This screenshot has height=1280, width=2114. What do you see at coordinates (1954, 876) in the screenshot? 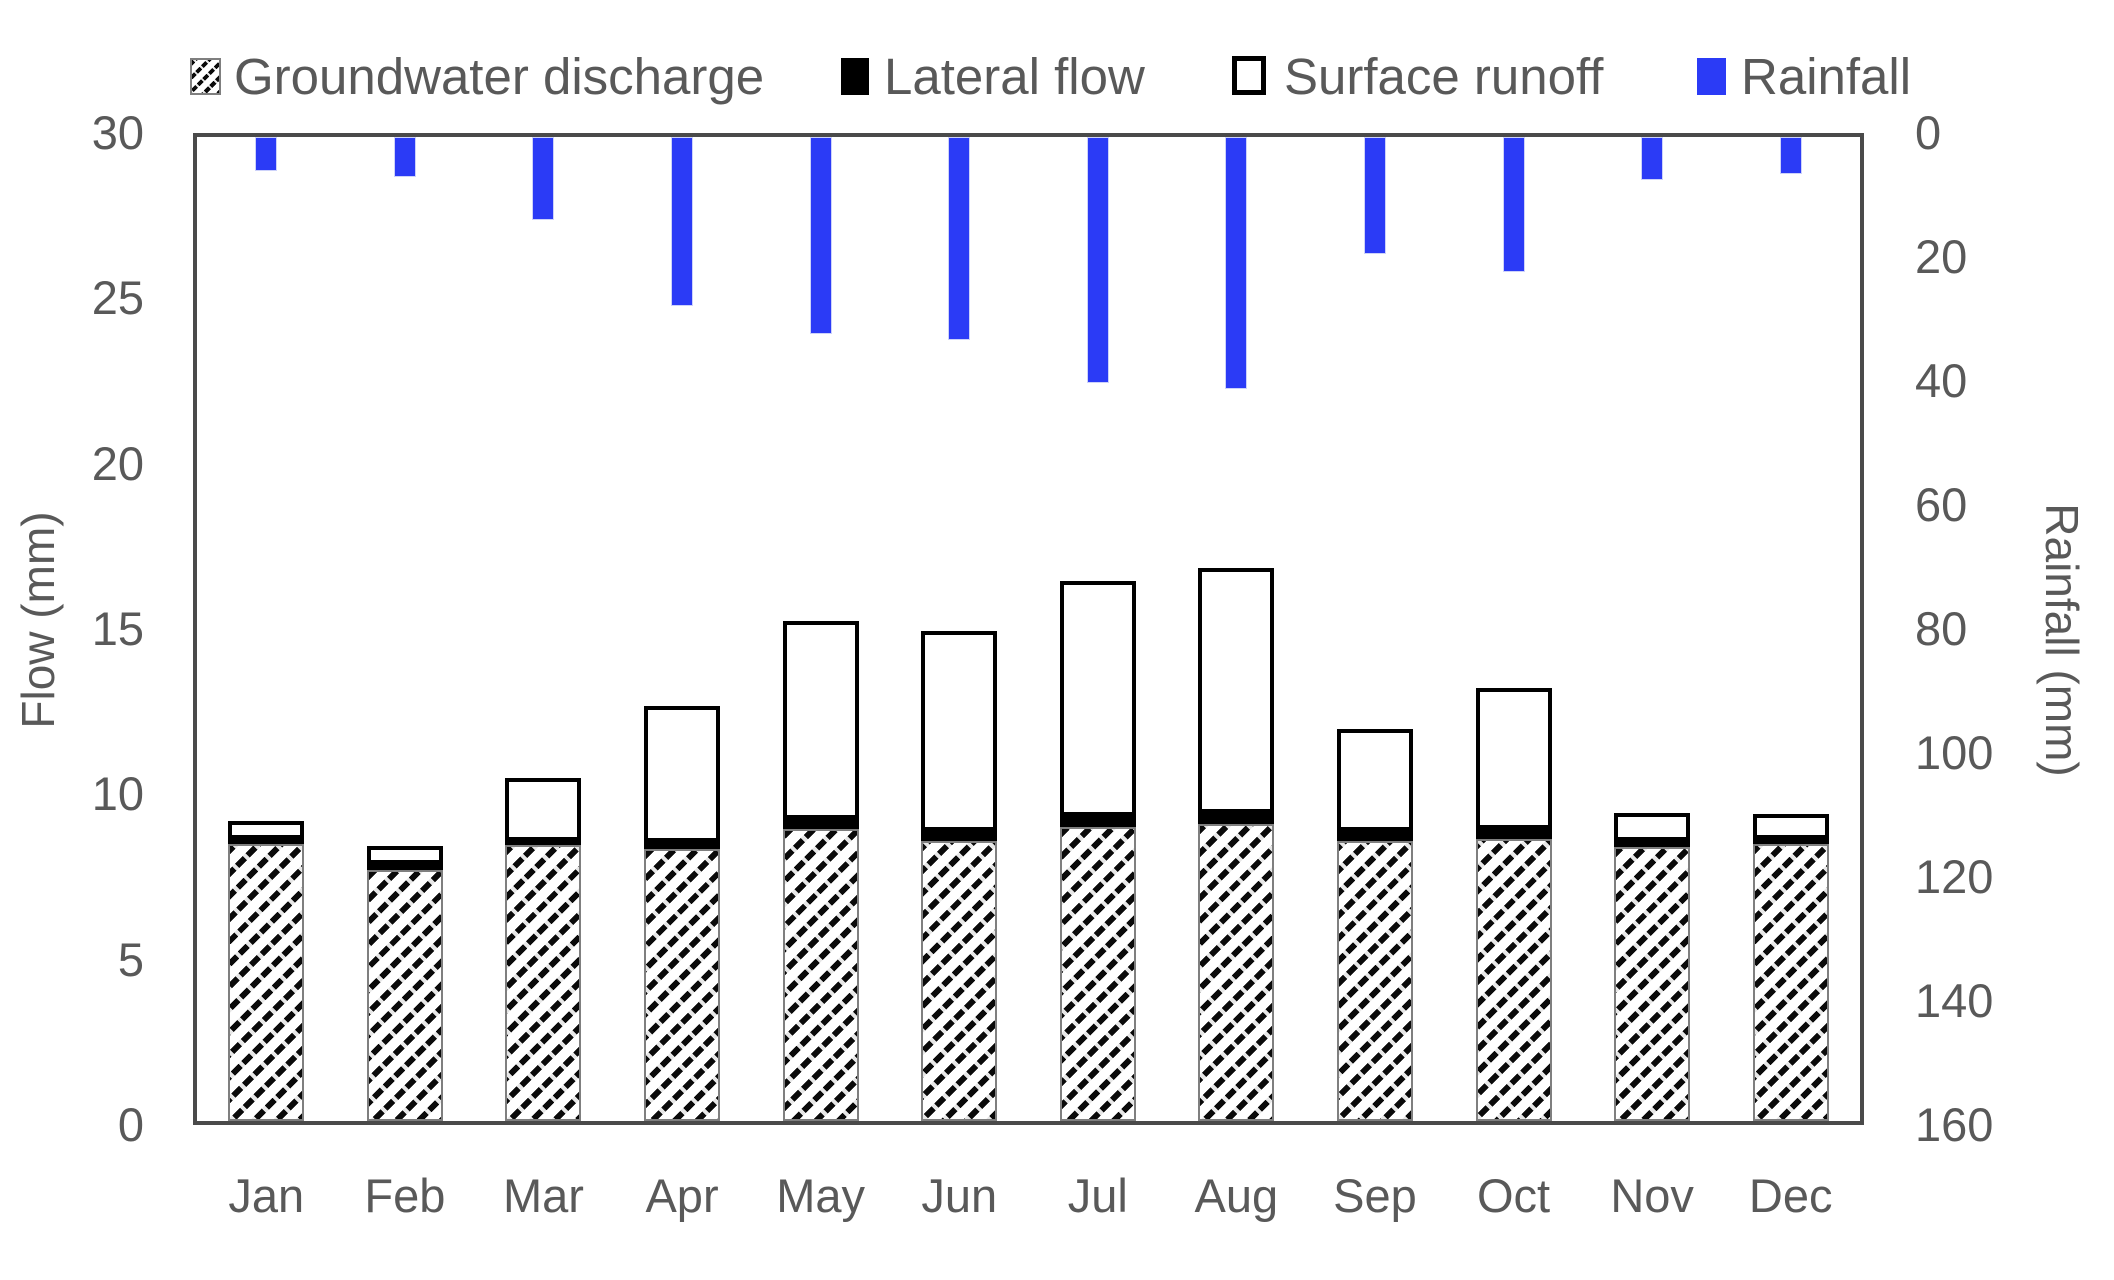
I see `right-axis-tick: 120` at bounding box center [1954, 876].